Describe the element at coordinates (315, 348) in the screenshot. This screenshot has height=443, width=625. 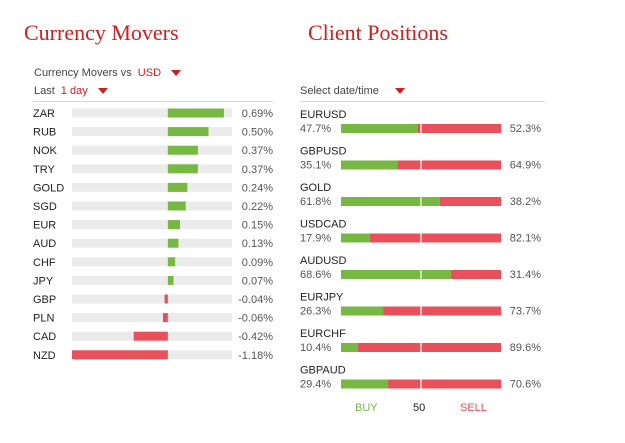
I see `positions-buy-label: 10.4%` at that location.